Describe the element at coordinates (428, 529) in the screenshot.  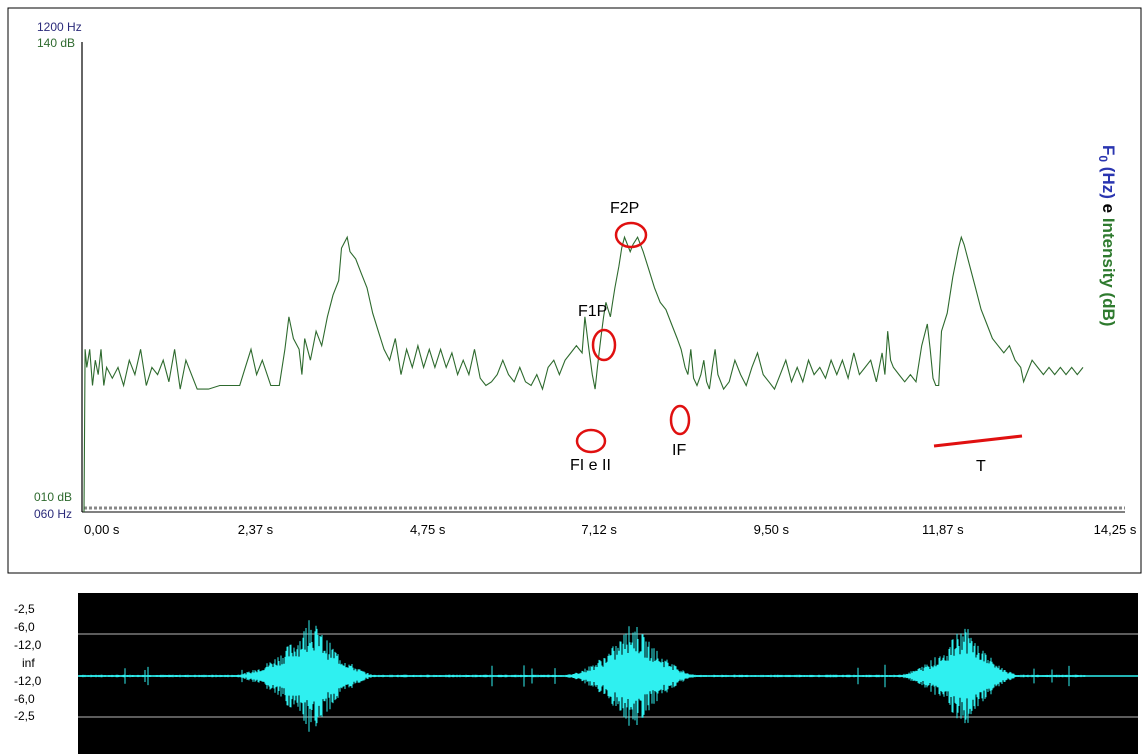
I see `x-tick-label: 4,75 s` at that location.